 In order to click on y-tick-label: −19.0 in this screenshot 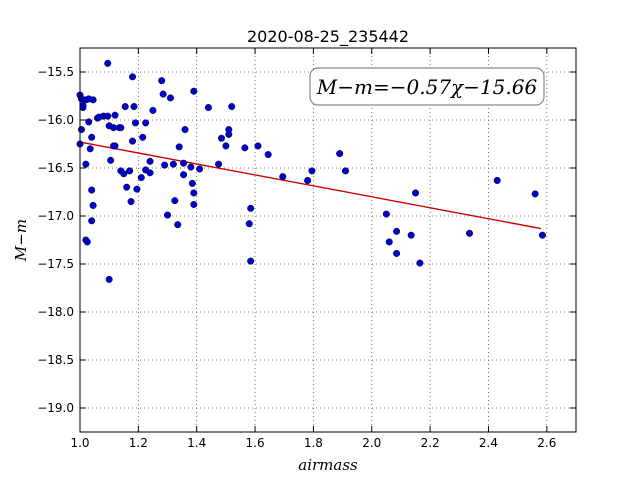, I will do `click(55, 408)`.